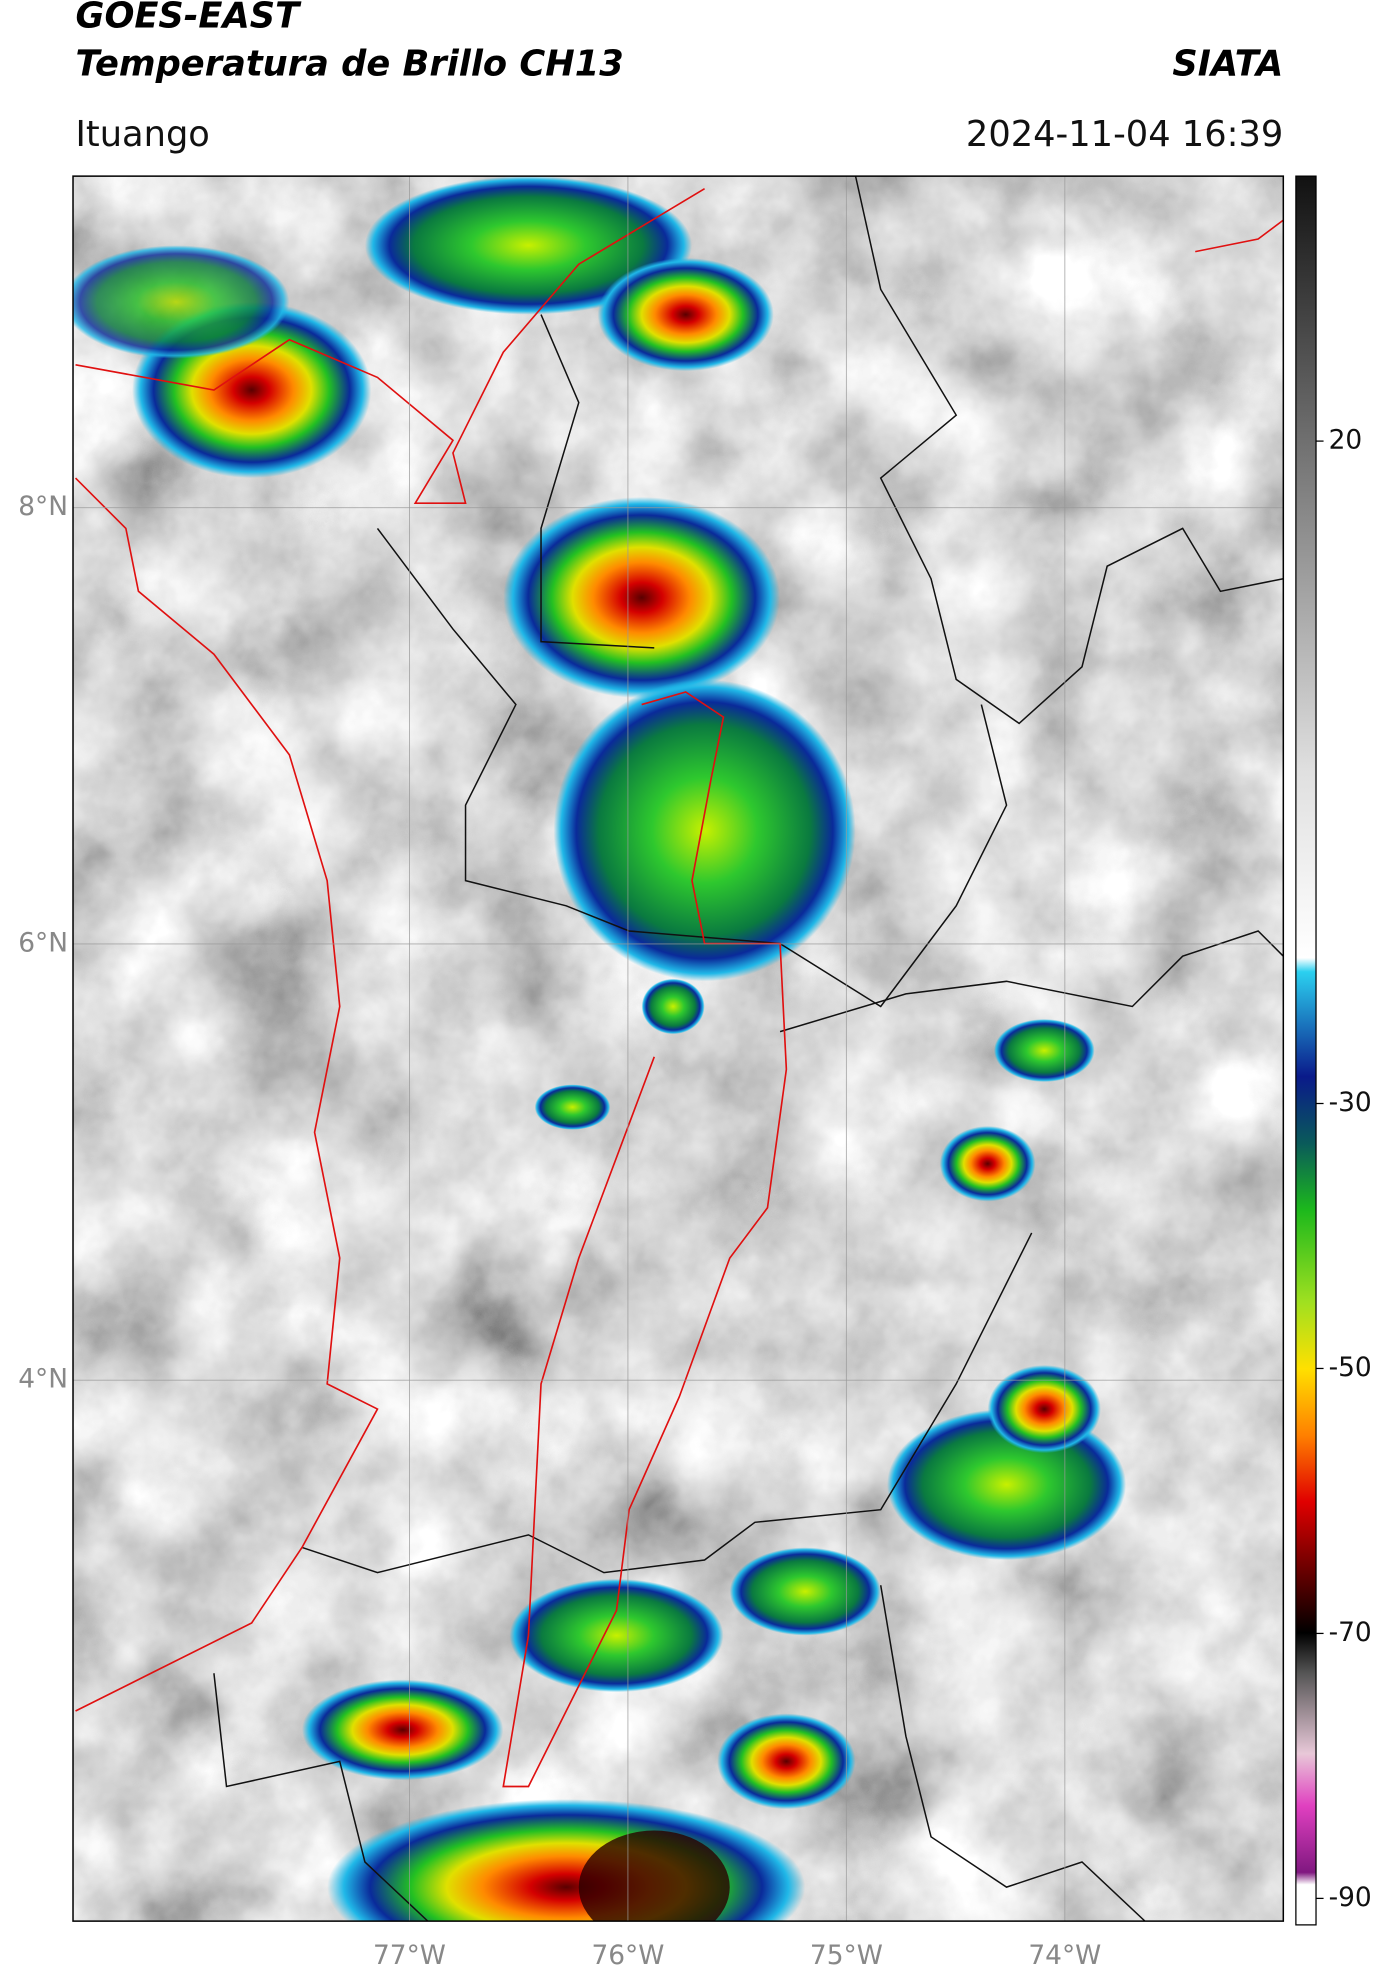 The image size is (1384, 1981). I want to click on lon-tick-label: 77°W, so click(409, 1955).